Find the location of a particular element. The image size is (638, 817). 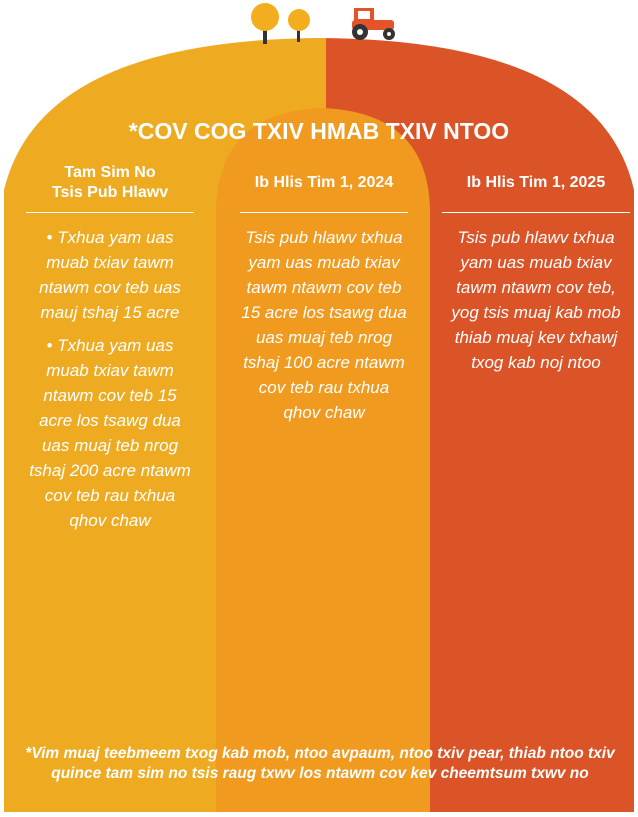

column-heading: Ib Hlis Tim 1, 2025 is located at coordinates (536, 186).